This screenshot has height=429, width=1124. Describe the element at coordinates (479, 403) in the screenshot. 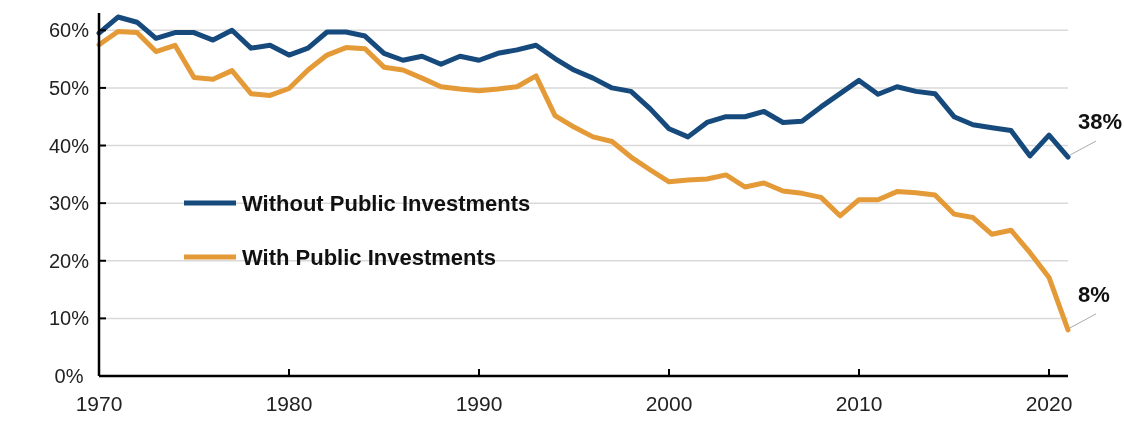

I see `x-tick-label: 1990` at that location.